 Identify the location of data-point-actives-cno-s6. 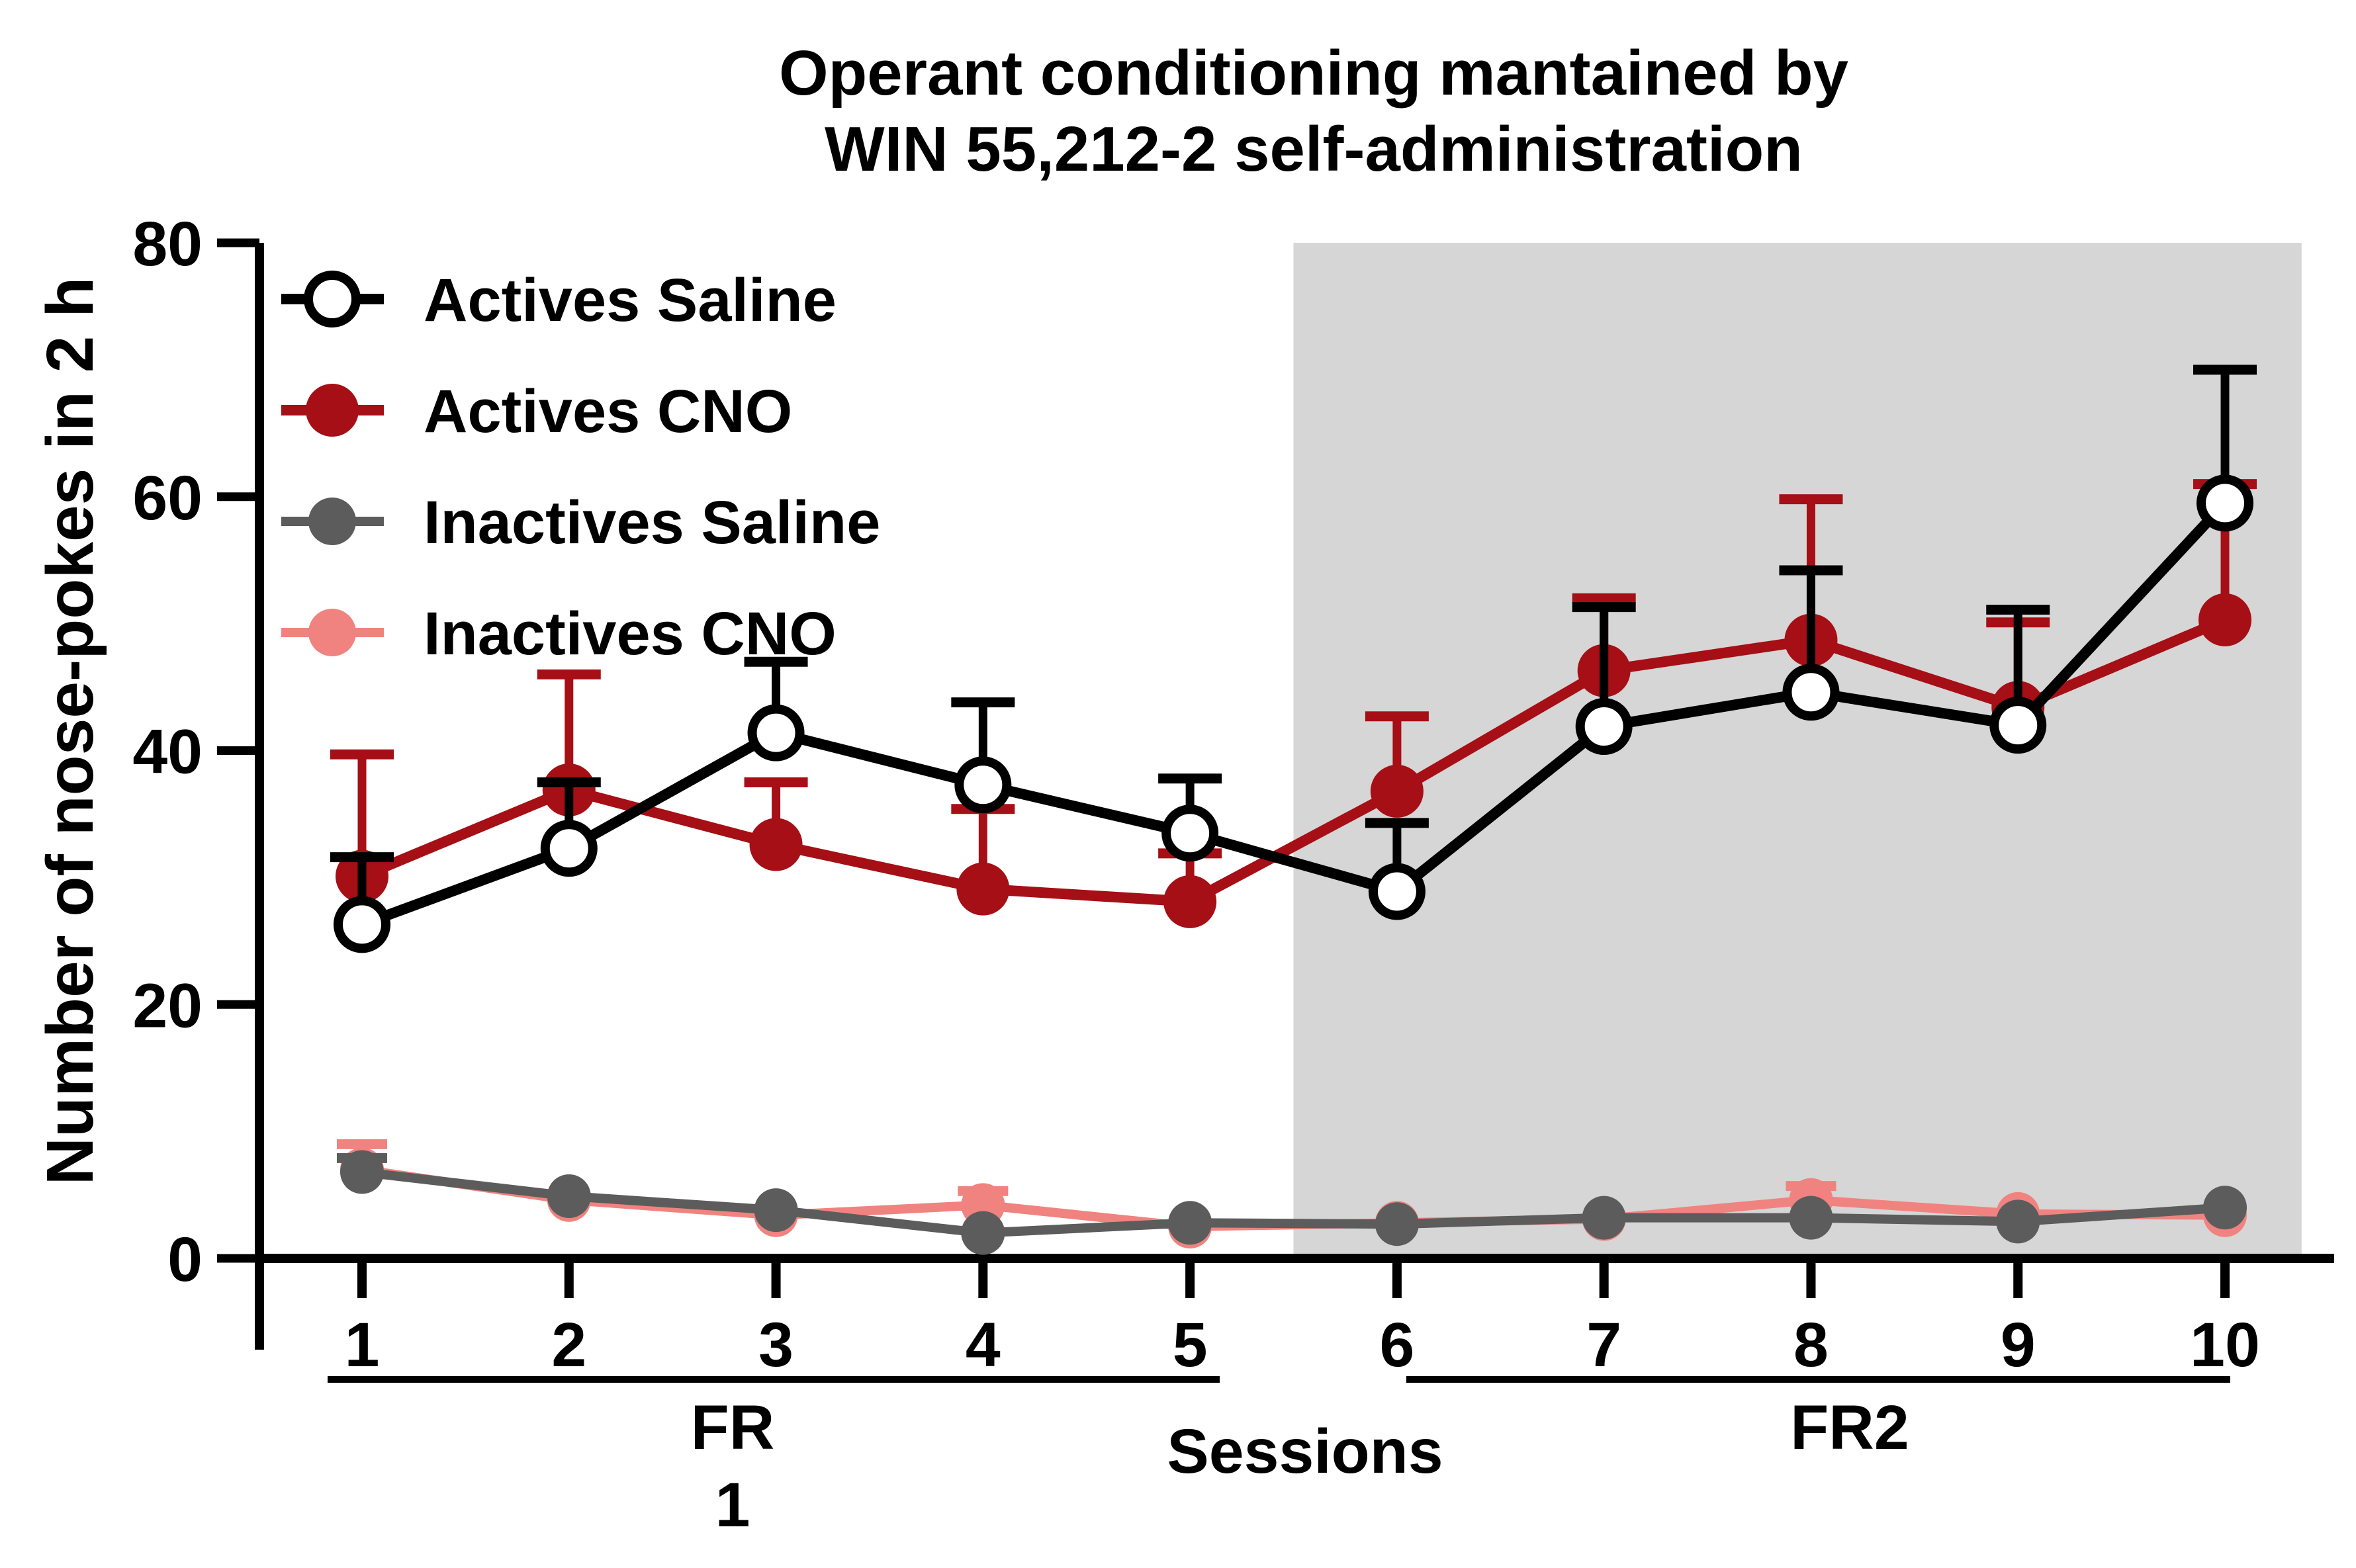
(1397, 791).